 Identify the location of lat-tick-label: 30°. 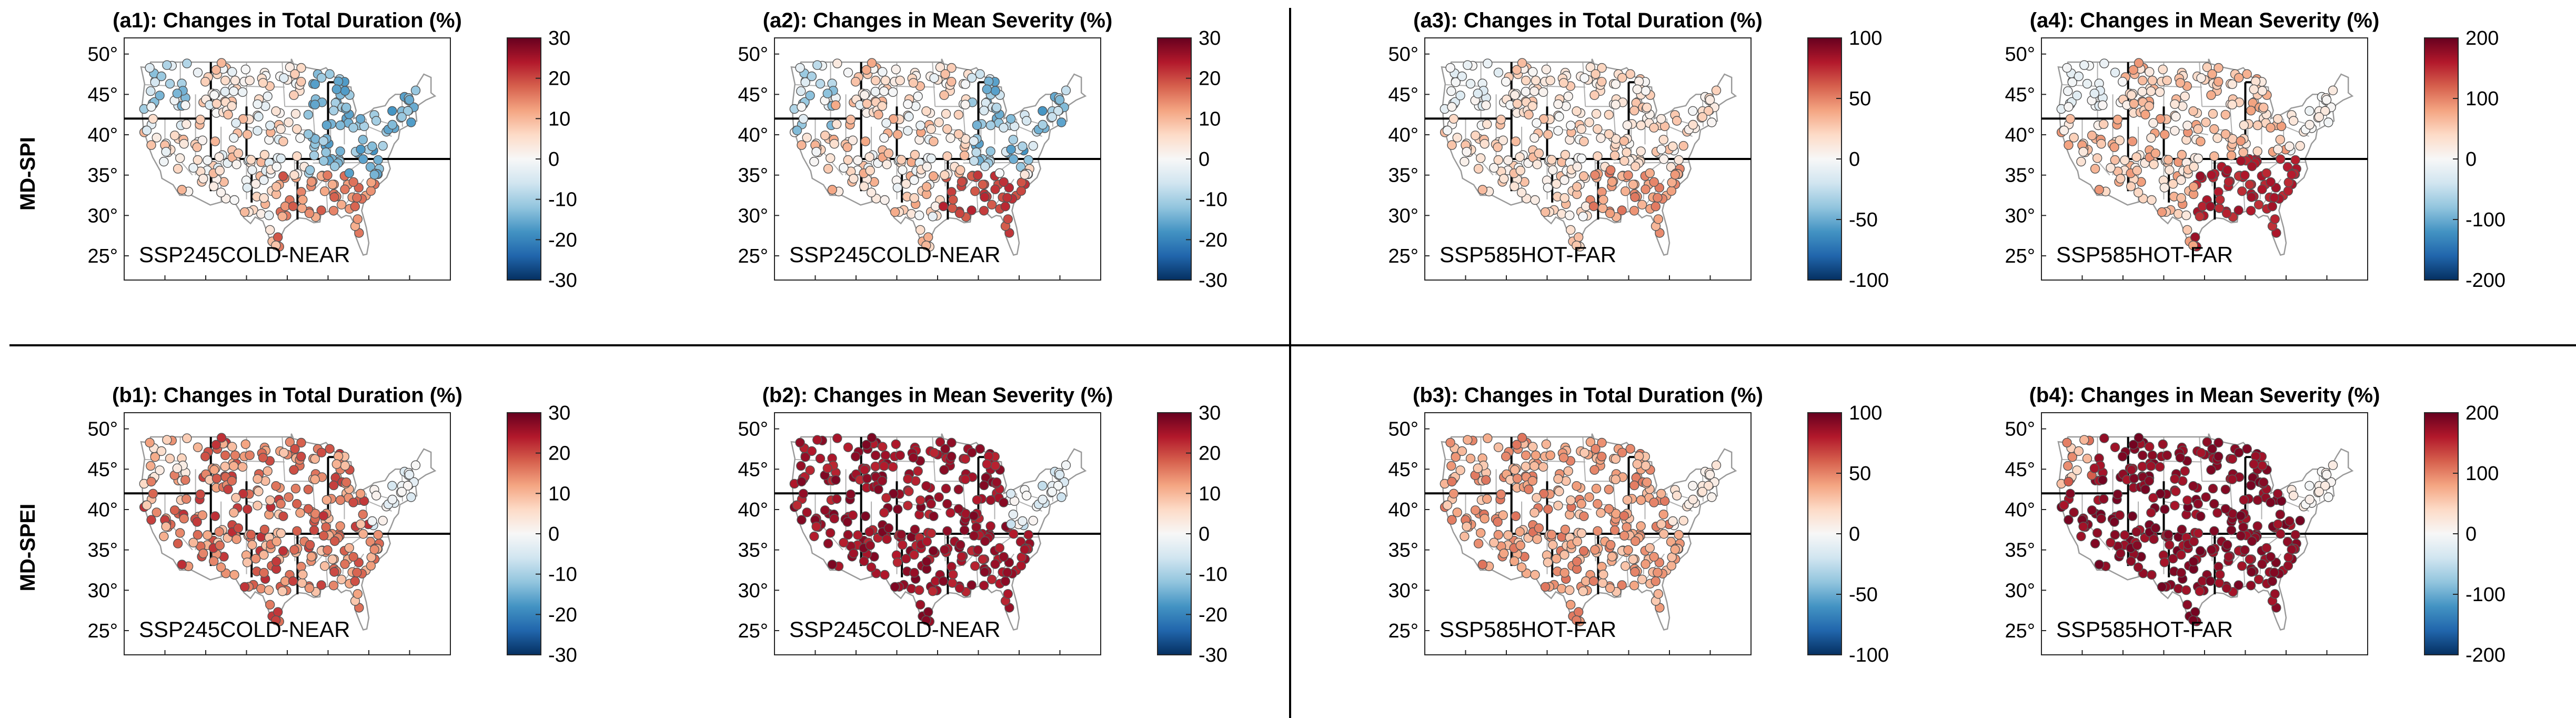
(103, 591).